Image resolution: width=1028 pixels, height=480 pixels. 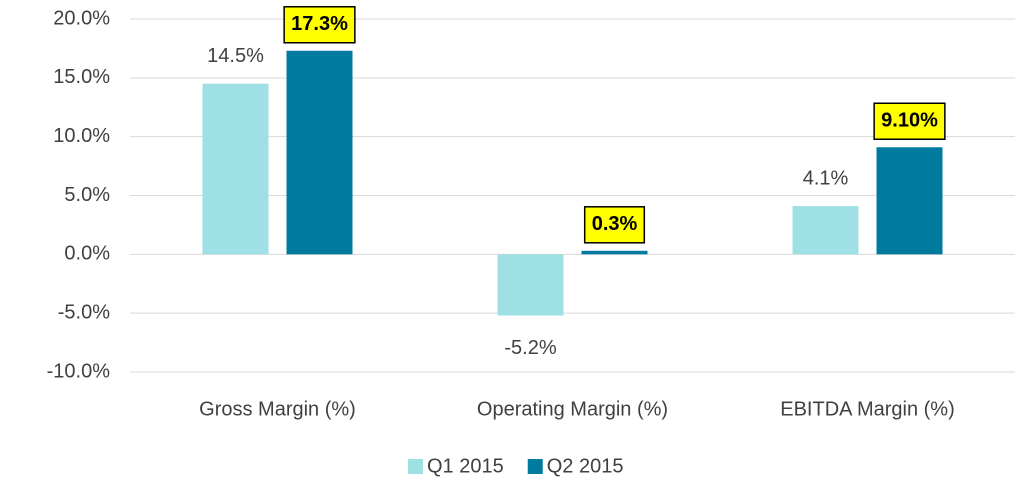 What do you see at coordinates (465, 466) in the screenshot?
I see `legend-label: Q1 2015` at bounding box center [465, 466].